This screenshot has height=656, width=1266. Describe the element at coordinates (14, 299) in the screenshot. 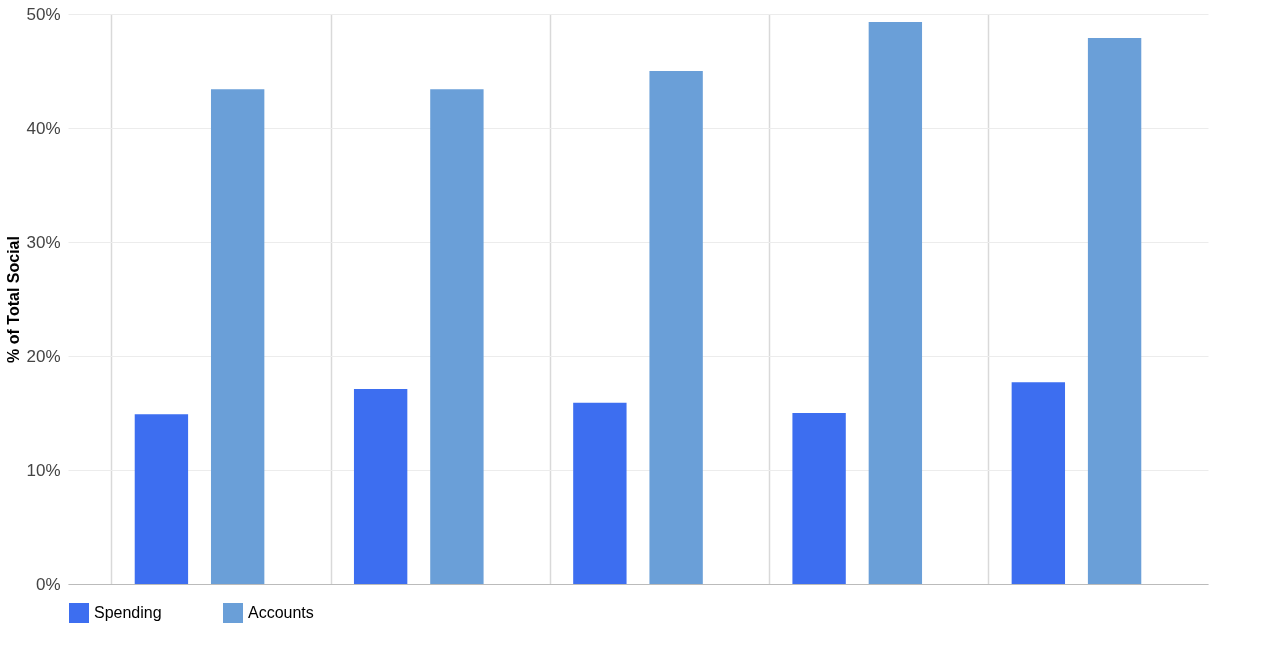

I see `y-axis-title: % of Total Social` at that location.